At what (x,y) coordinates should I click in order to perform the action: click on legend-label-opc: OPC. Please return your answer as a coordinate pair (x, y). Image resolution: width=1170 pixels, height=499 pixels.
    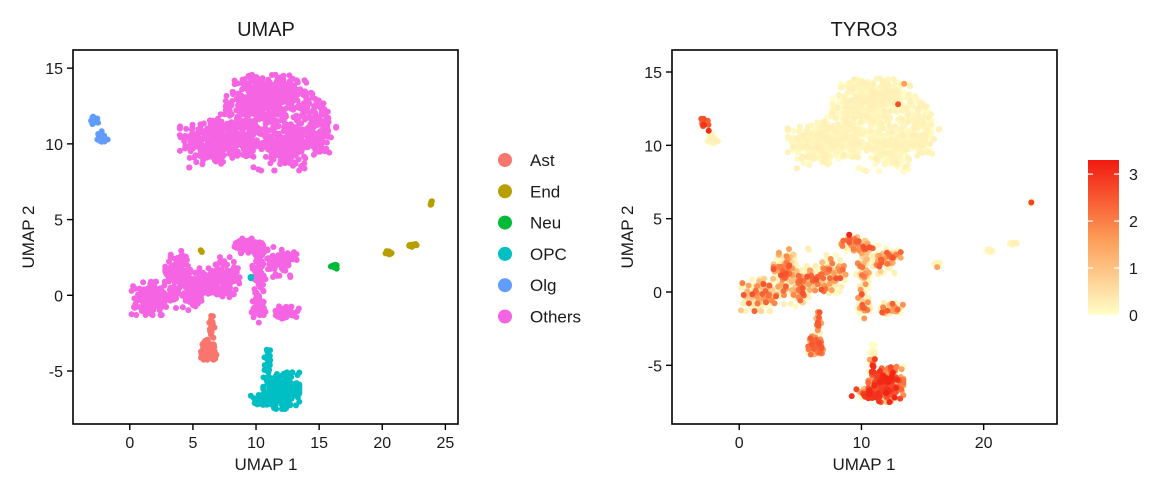
    Looking at the image, I should click on (548, 254).